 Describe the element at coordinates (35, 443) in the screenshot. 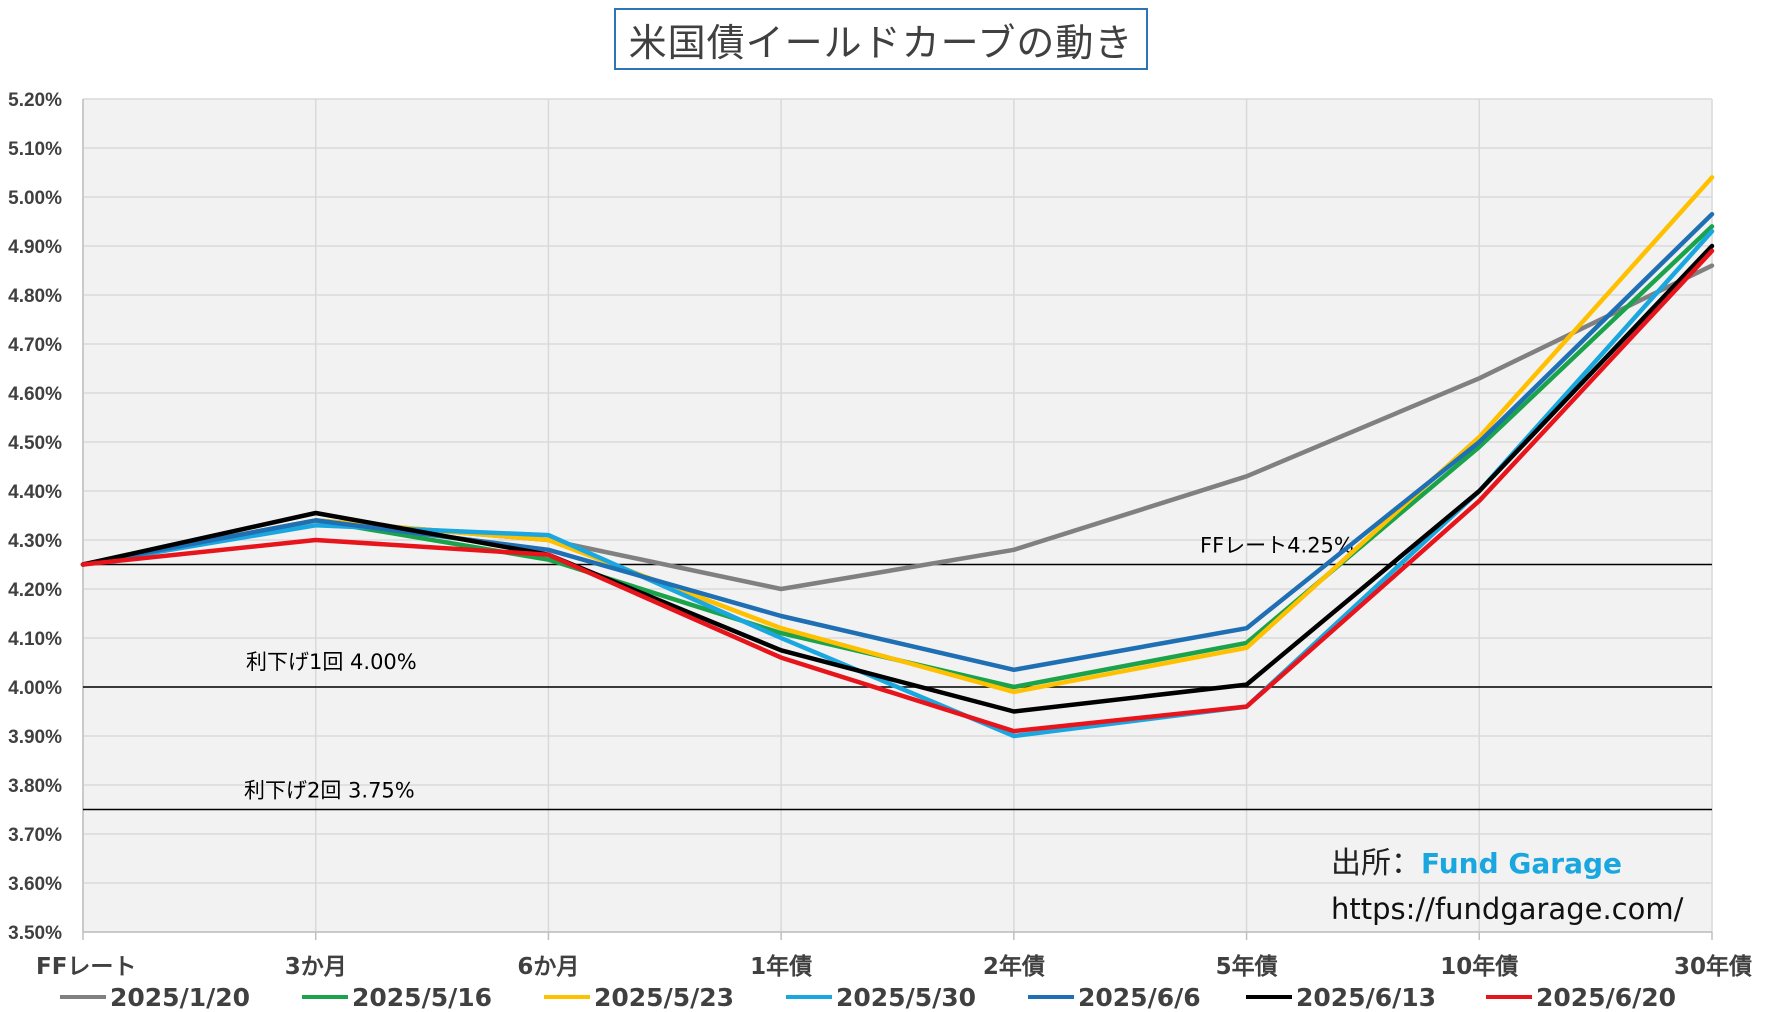

I see `y-tick-label: 4.50%` at that location.